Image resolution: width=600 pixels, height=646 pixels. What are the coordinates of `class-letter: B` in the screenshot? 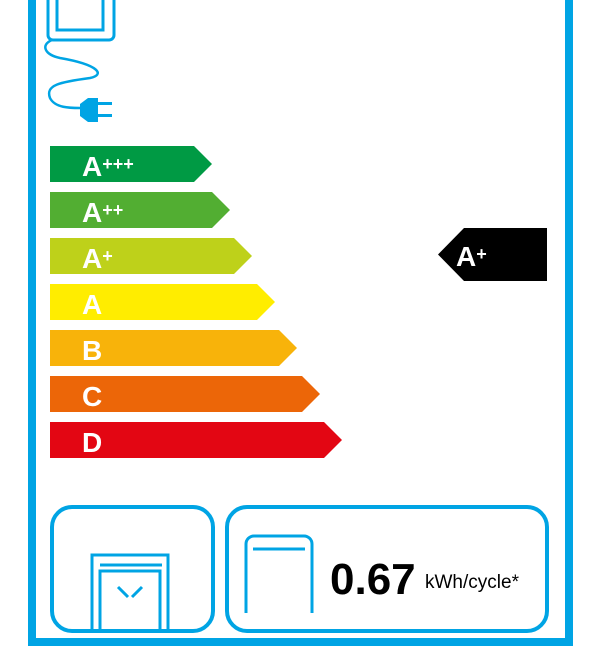 It's located at (92, 350).